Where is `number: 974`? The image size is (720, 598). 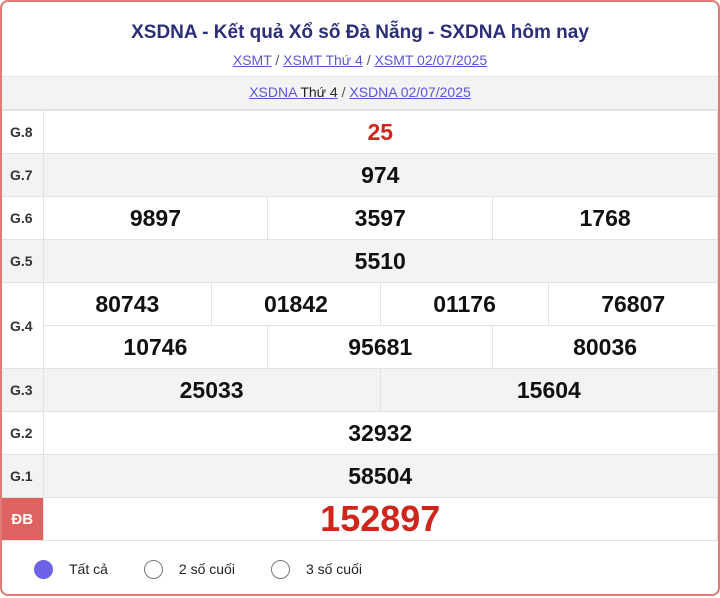
number: 974 is located at coordinates (380, 175).